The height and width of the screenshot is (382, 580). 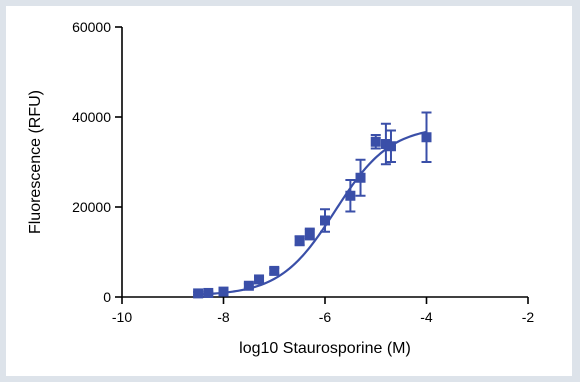 What do you see at coordinates (35, 162) in the screenshot?
I see `y-axis-title: Fluorescence (RFU)` at bounding box center [35, 162].